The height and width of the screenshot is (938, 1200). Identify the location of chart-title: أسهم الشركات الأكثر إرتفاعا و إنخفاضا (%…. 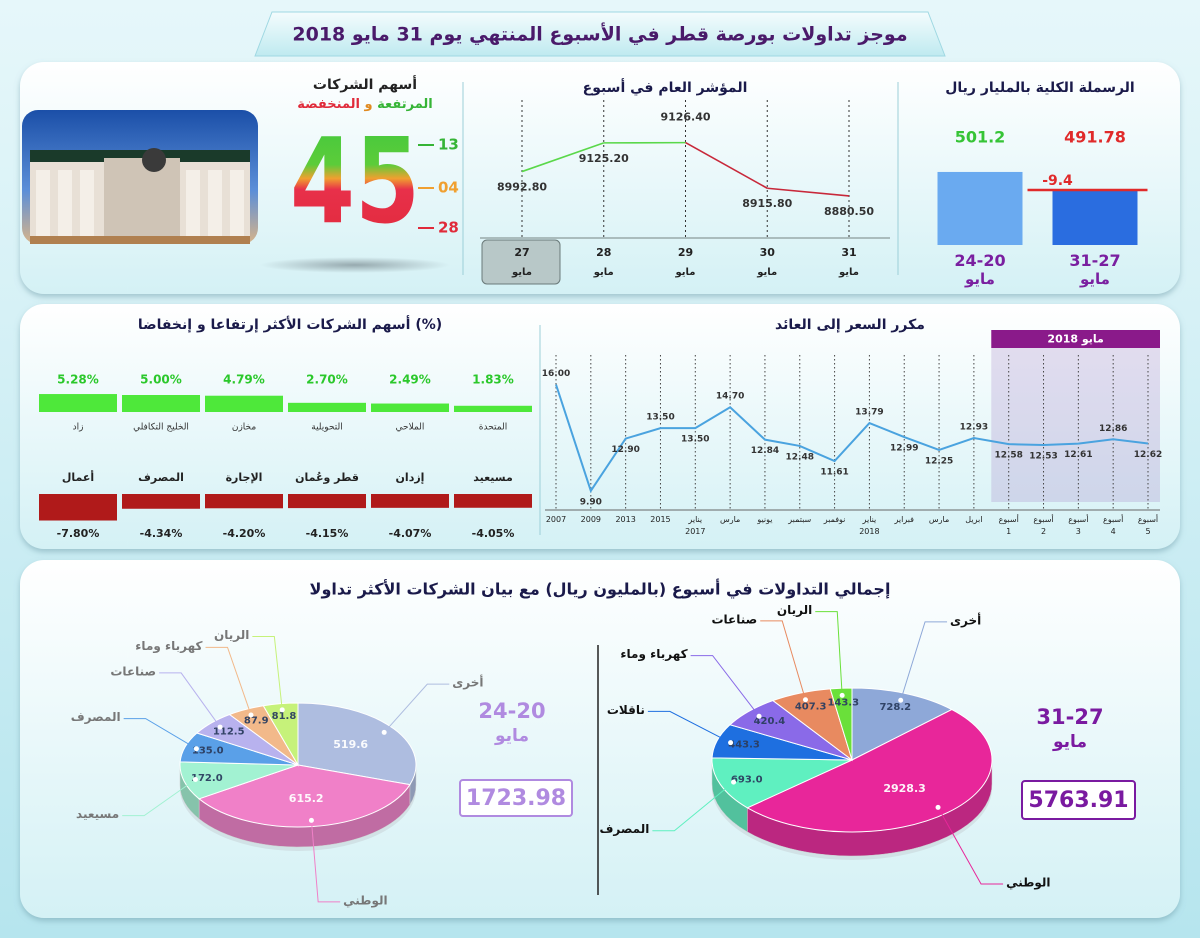
(290, 324).